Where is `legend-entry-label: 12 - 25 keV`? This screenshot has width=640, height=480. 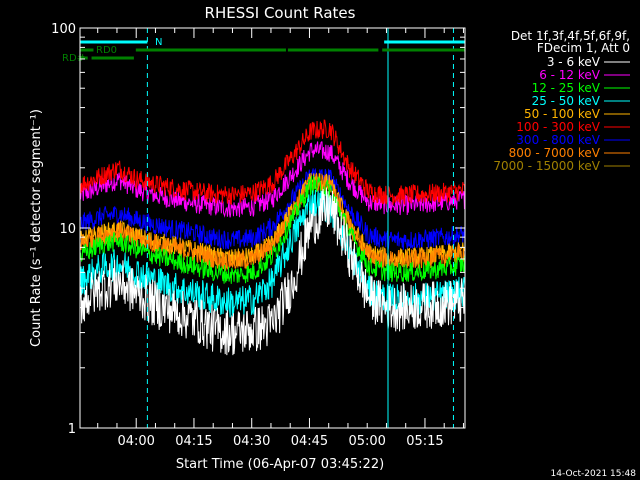 legend-entry-label: 12 - 25 keV is located at coordinates (566, 88).